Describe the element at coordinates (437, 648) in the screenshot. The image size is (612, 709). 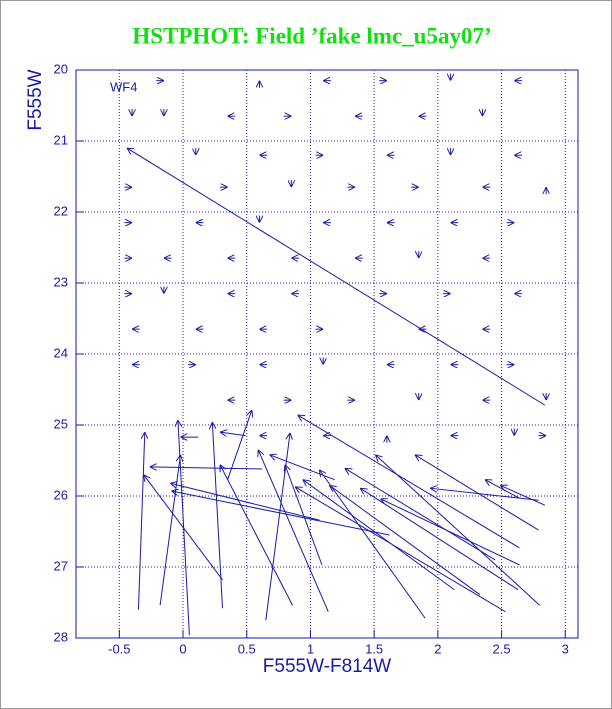
I see `x-tick-label: 2` at that location.